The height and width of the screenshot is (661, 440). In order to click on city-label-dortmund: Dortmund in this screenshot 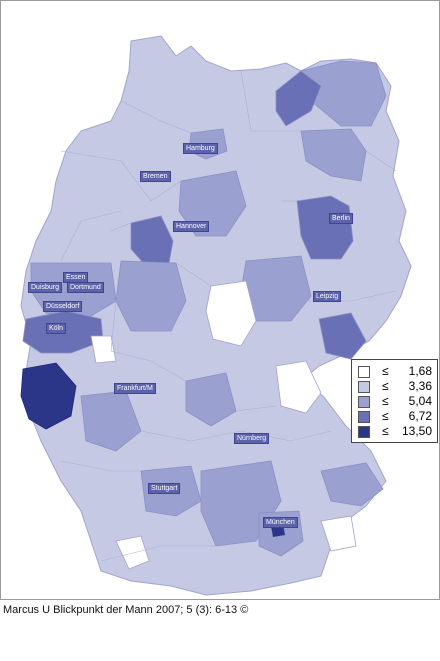, I will do `click(85, 287)`.